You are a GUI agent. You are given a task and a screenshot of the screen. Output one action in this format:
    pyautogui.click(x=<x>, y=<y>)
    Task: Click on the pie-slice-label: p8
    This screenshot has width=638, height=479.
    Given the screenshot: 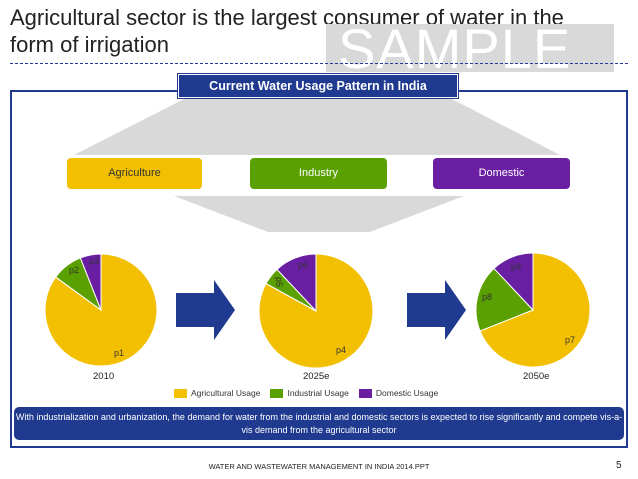 What is the action you would take?
    pyautogui.click(x=487, y=297)
    